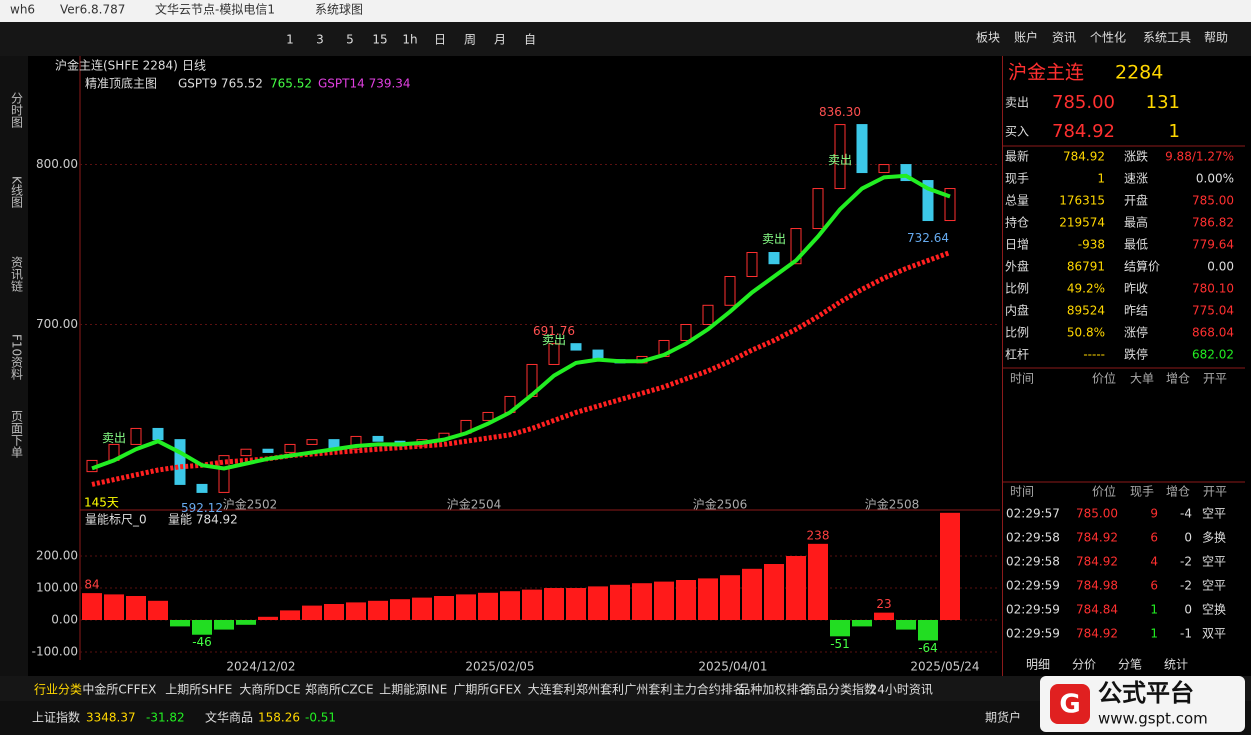 This screenshot has width=1251, height=735. I want to click on toolbar-button: 15, so click(379, 40).